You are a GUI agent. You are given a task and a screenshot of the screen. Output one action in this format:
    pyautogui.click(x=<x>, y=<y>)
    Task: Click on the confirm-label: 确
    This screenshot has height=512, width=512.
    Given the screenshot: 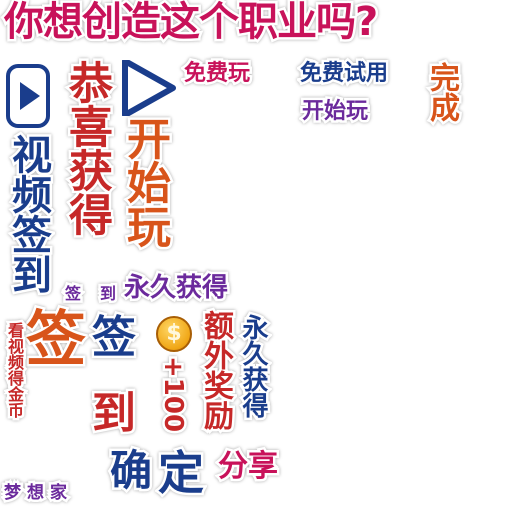 What is the action you would take?
    pyautogui.click(x=130, y=470)
    